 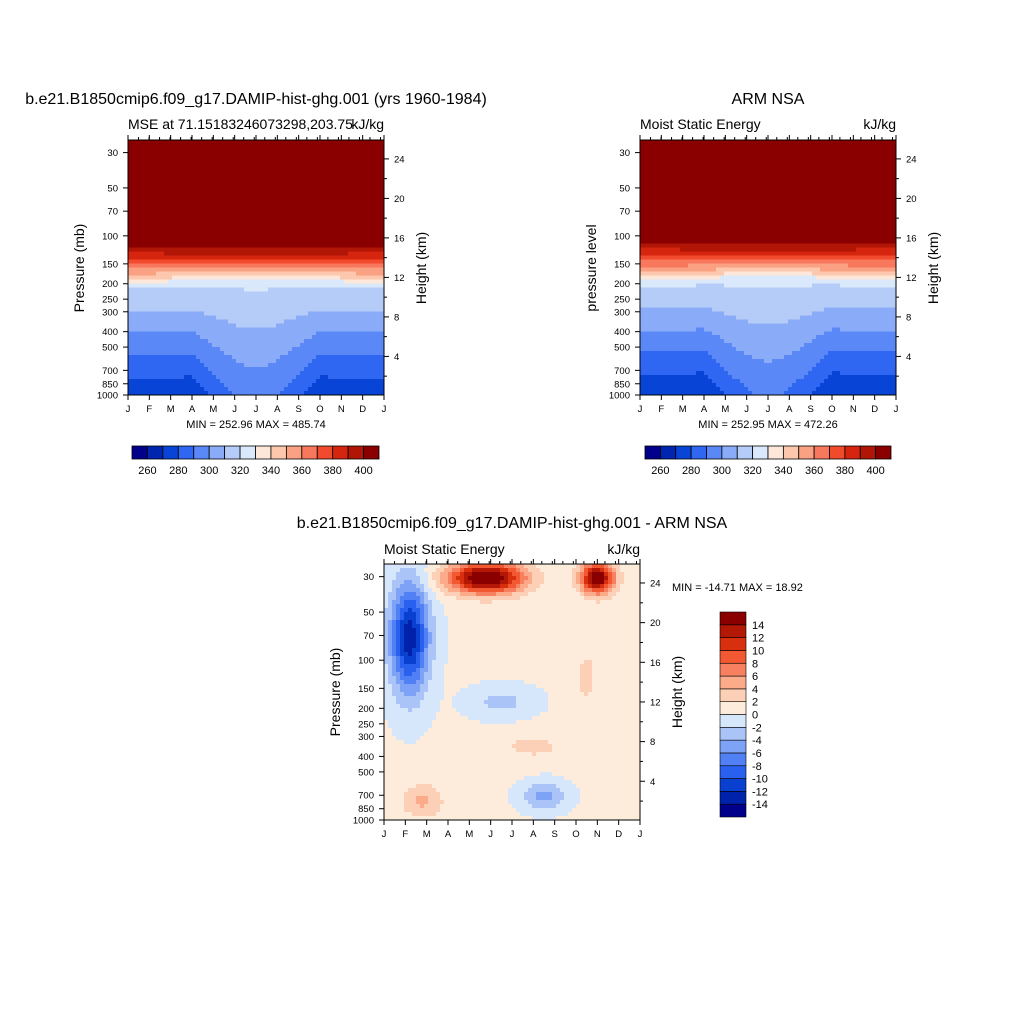 I want to click on x-tick-label: A, so click(x=192, y=409).